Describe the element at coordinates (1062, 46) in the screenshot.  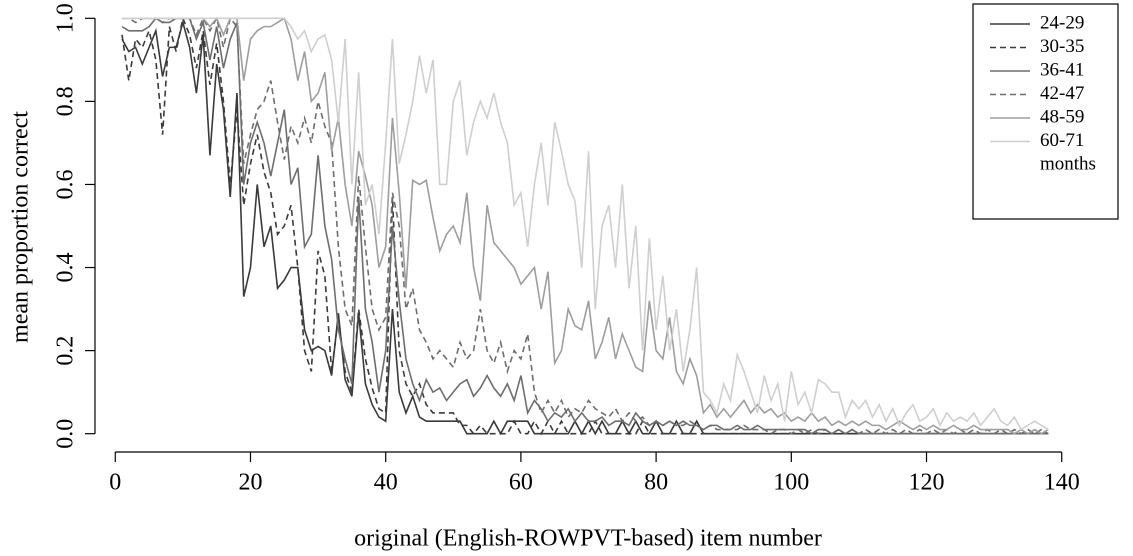
I see `legend-label: 30-35` at that location.